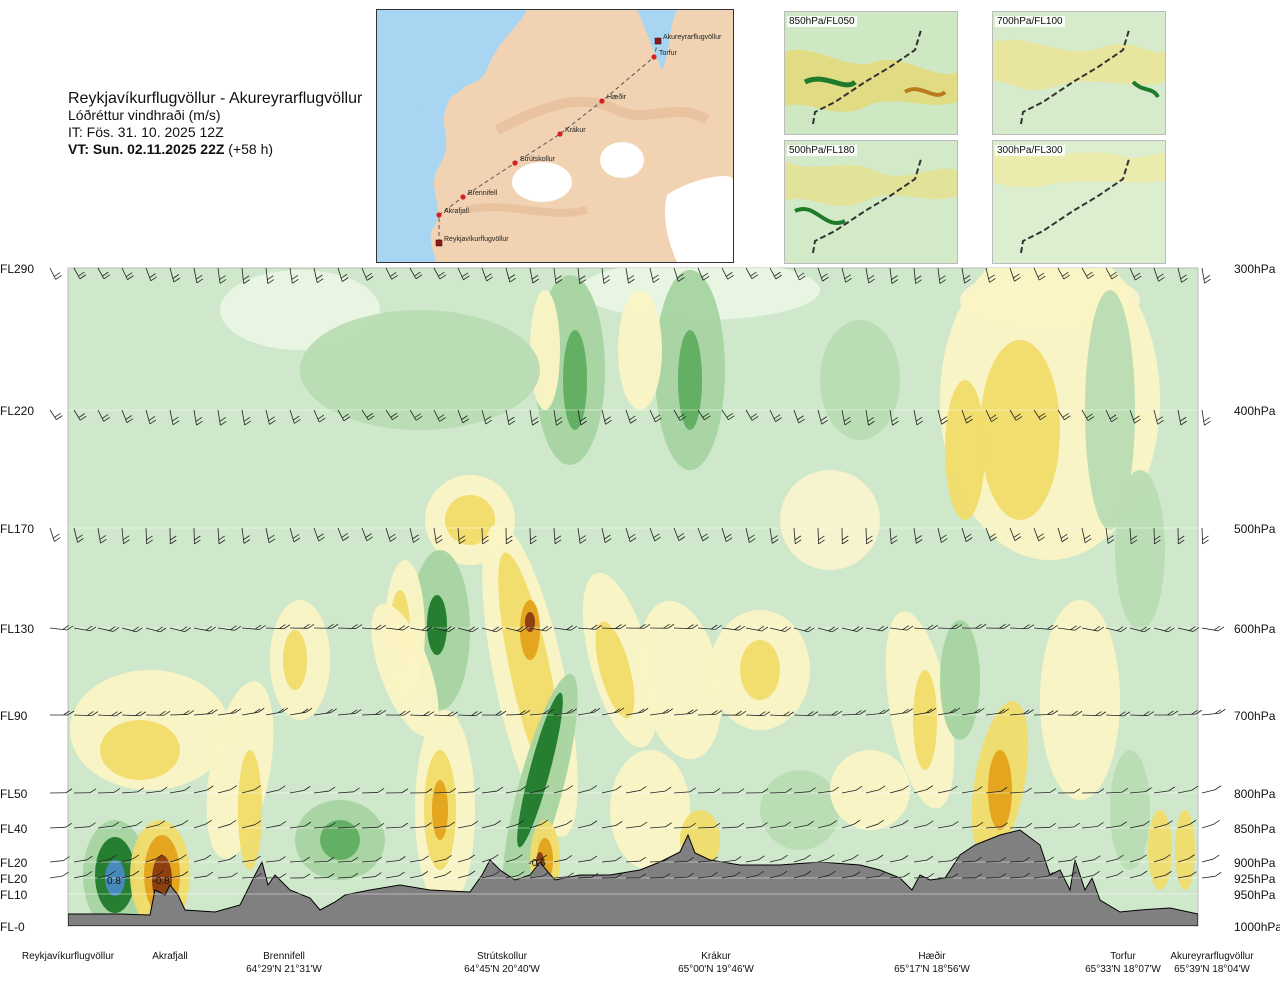  I want to click on pressure-level-label: 1000hPa, so click(1257, 927).